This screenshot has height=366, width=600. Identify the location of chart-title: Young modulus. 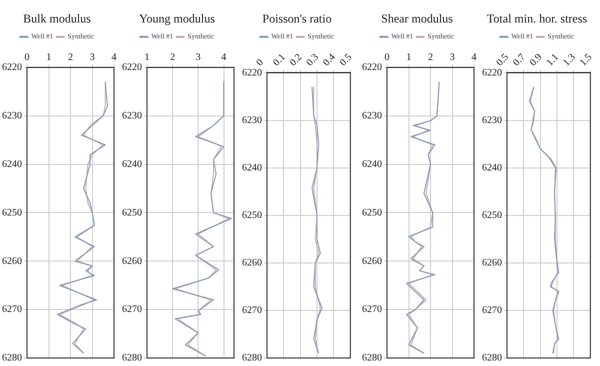
(177, 18).